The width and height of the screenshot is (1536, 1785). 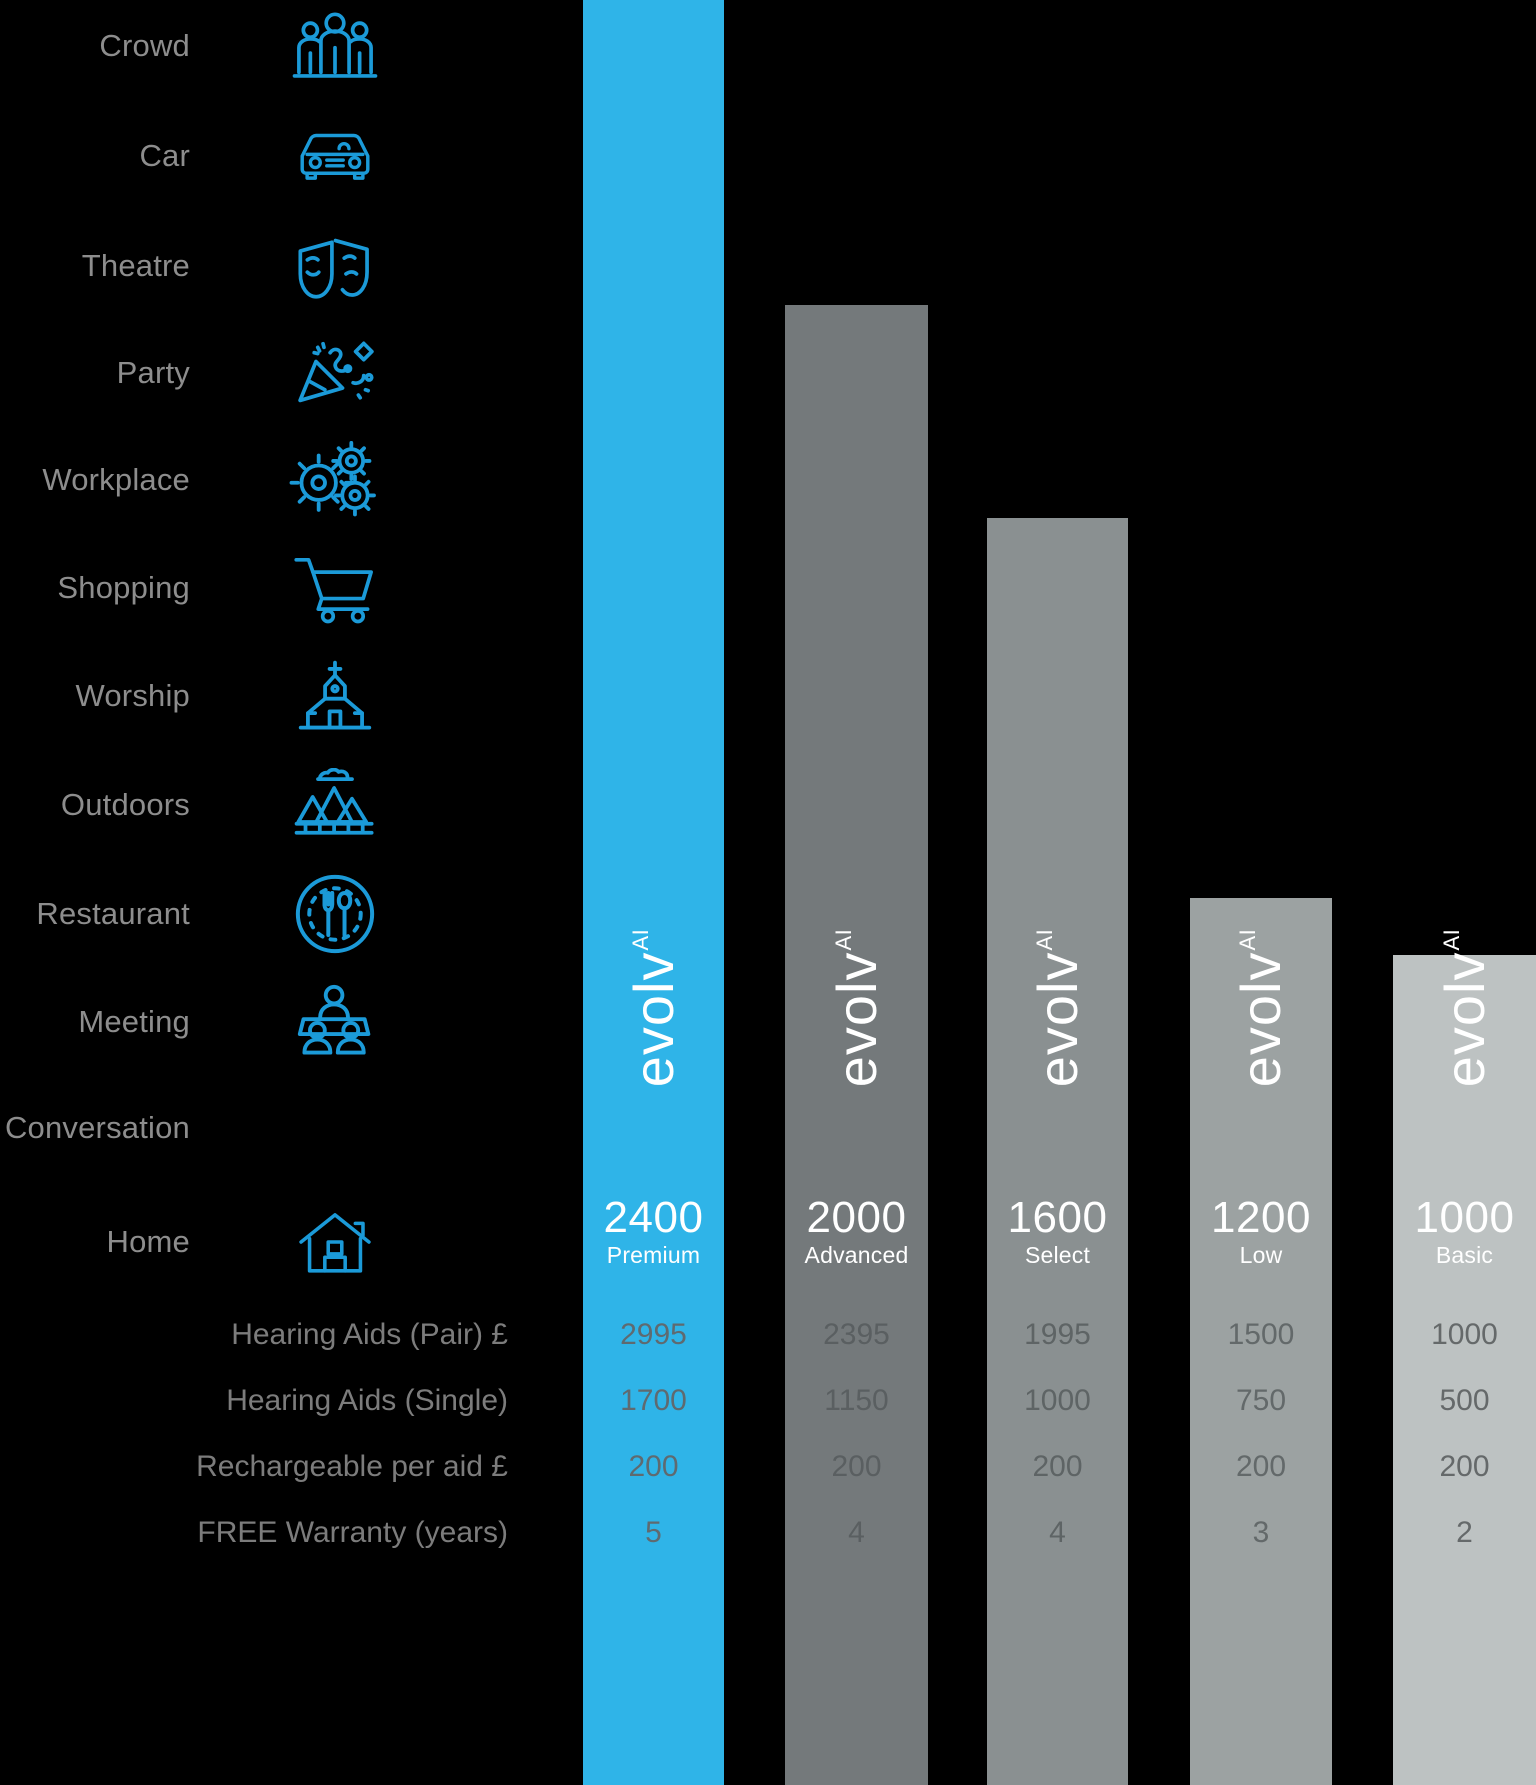 I want to click on price-cell: 2, so click(x=1464, y=1532).